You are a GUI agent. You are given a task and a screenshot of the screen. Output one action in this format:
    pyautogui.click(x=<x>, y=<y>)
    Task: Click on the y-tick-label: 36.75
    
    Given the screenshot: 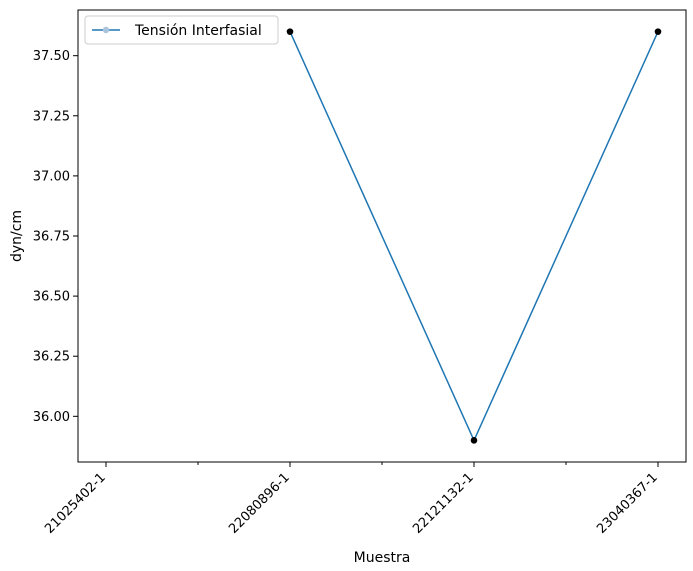 What is the action you would take?
    pyautogui.click(x=51, y=237)
    